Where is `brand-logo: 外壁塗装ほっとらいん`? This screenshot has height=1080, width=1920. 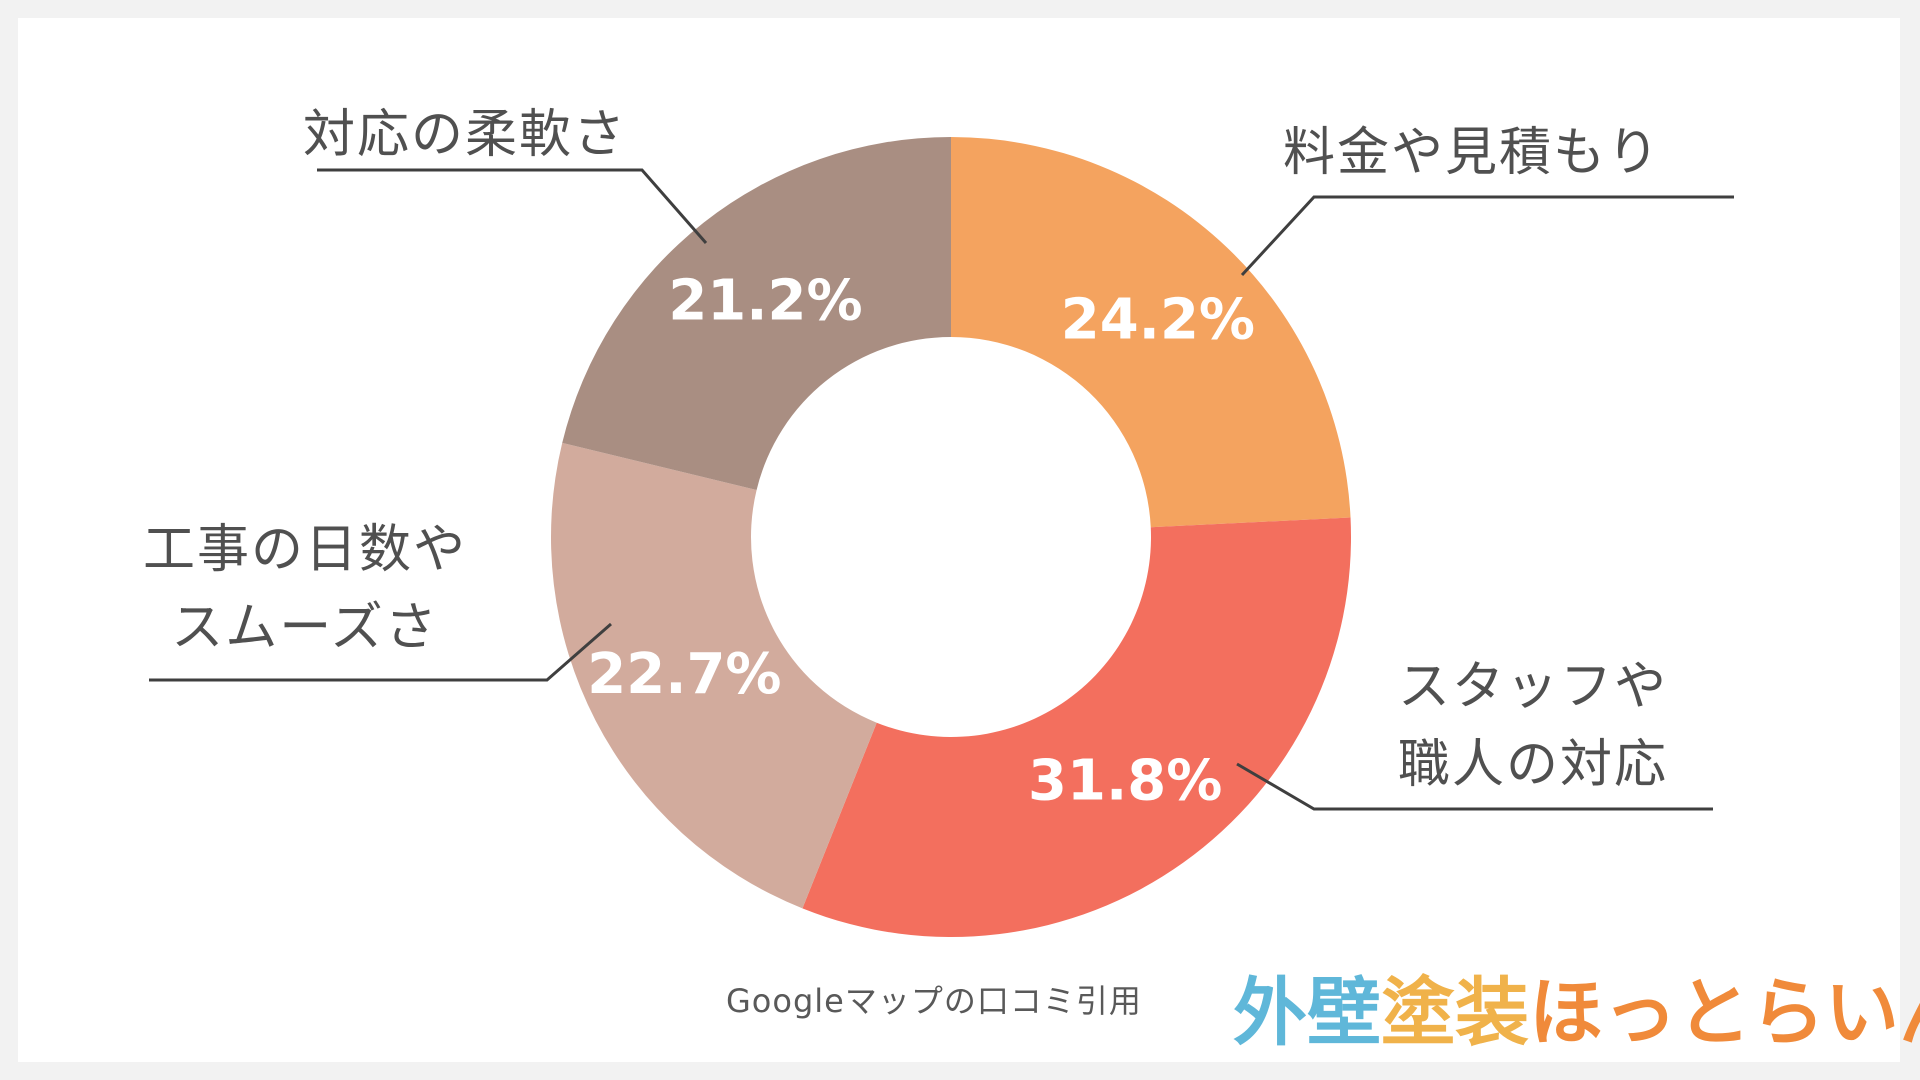 brand-logo: 外壁塗装ほっとらいん is located at coordinates (1576, 1006).